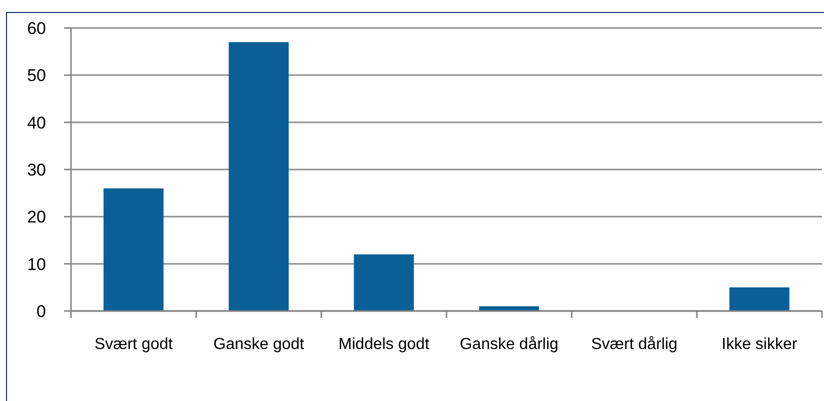  What do you see at coordinates (509, 344) in the screenshot?
I see `x-tick-label: Ganske dårlig` at bounding box center [509, 344].